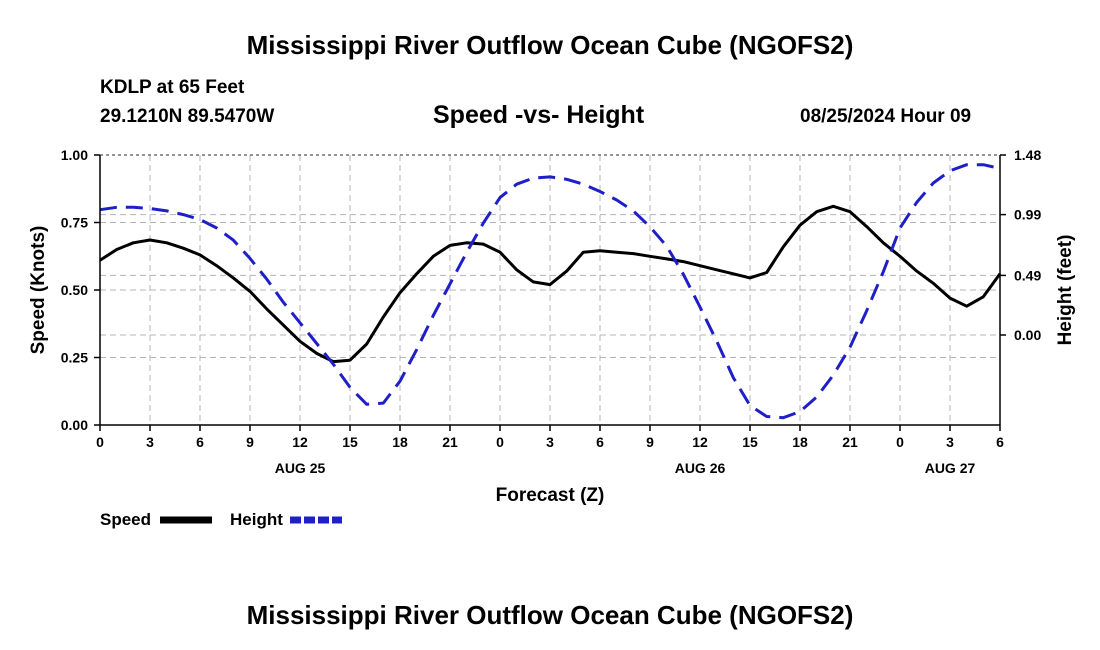  Describe the element at coordinates (74, 358) in the screenshot. I see `y-tick-label: 0.25` at that location.